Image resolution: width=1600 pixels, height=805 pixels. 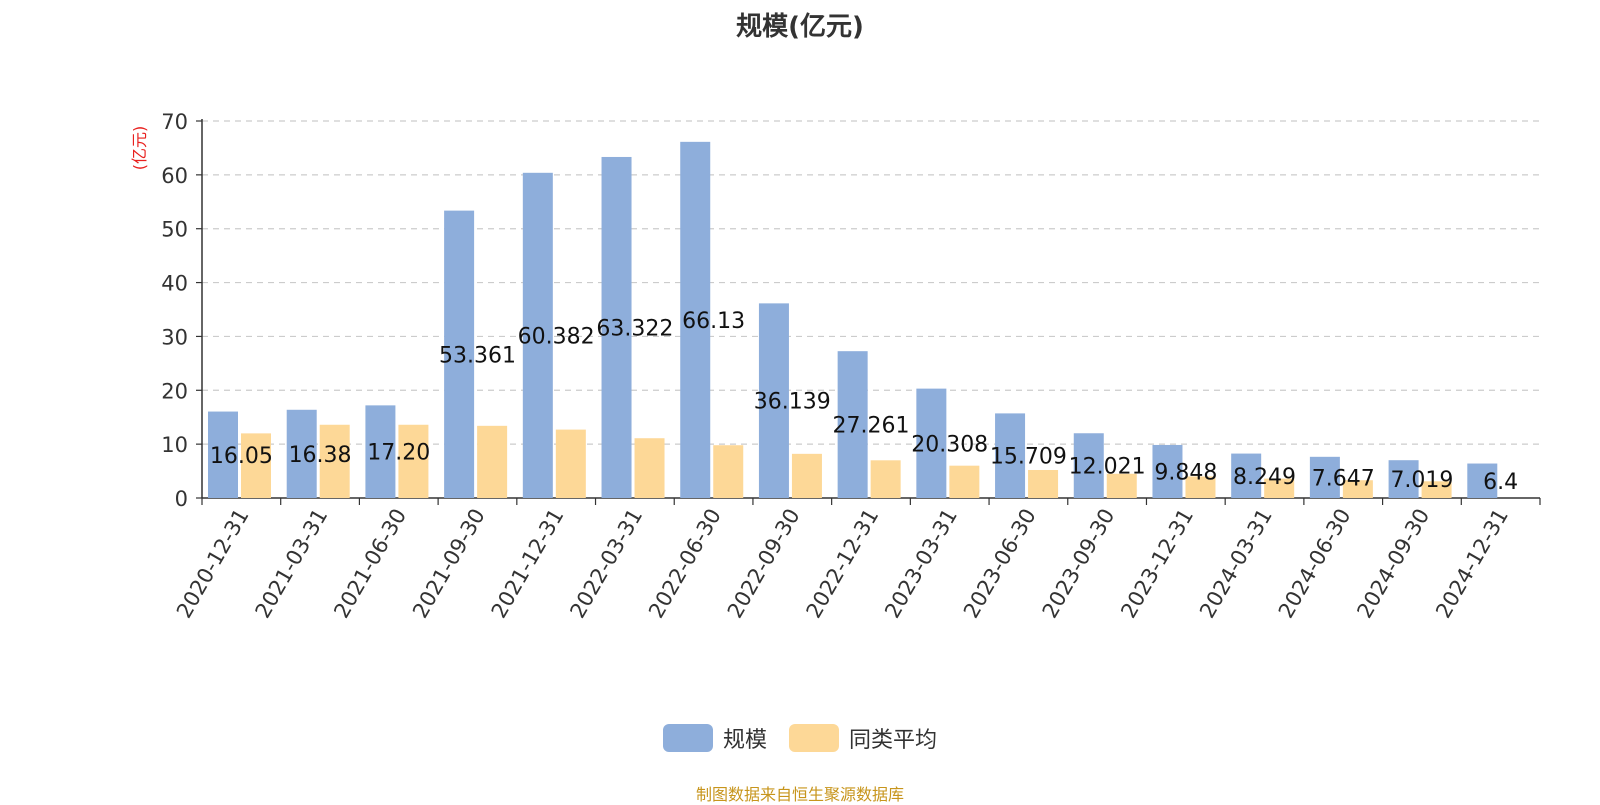 I want to click on x-tick-label: 2023-03-31, so click(x=921, y=563).